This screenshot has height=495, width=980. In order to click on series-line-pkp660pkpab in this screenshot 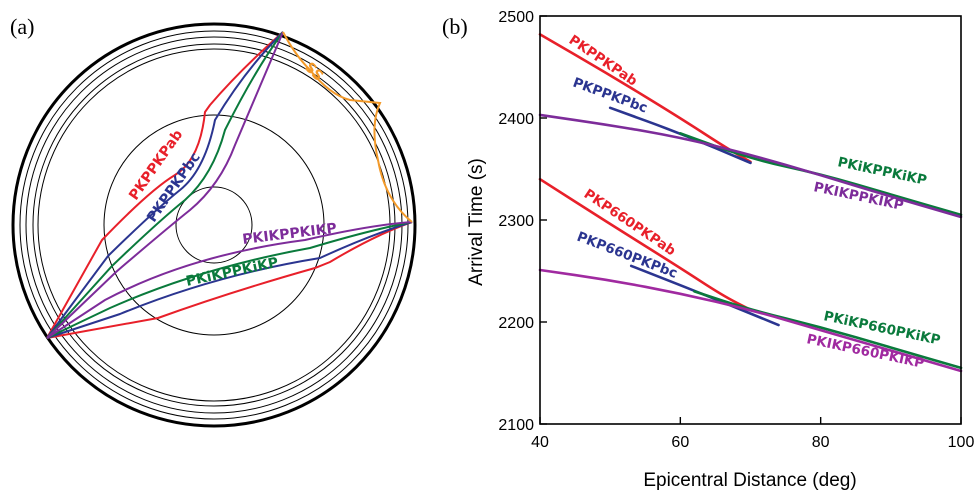, I will do `click(645, 244)`.